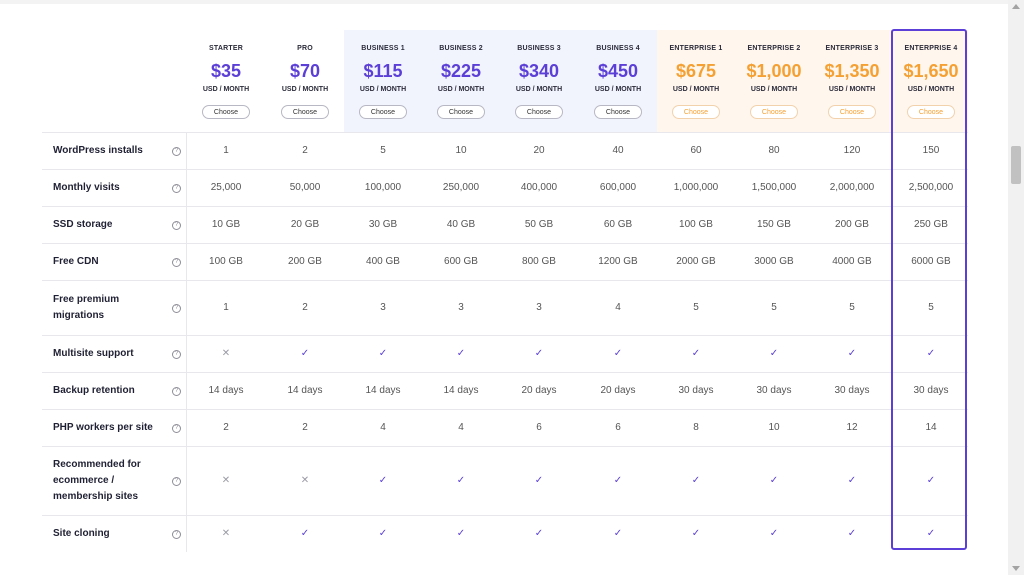  What do you see at coordinates (852, 71) in the screenshot?
I see `plan-price: $1,350` at bounding box center [852, 71].